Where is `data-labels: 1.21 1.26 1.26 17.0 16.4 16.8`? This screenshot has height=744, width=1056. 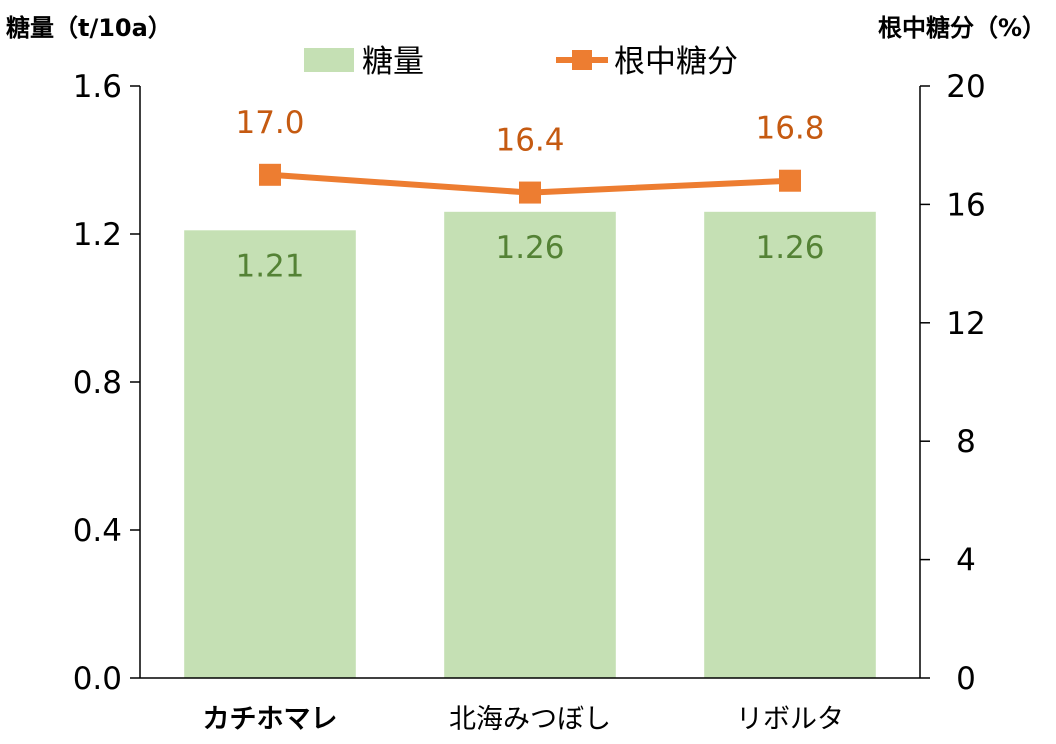
data-labels: 1.21 1.26 1.26 17.0 16.4 16.8 is located at coordinates (529, 194).